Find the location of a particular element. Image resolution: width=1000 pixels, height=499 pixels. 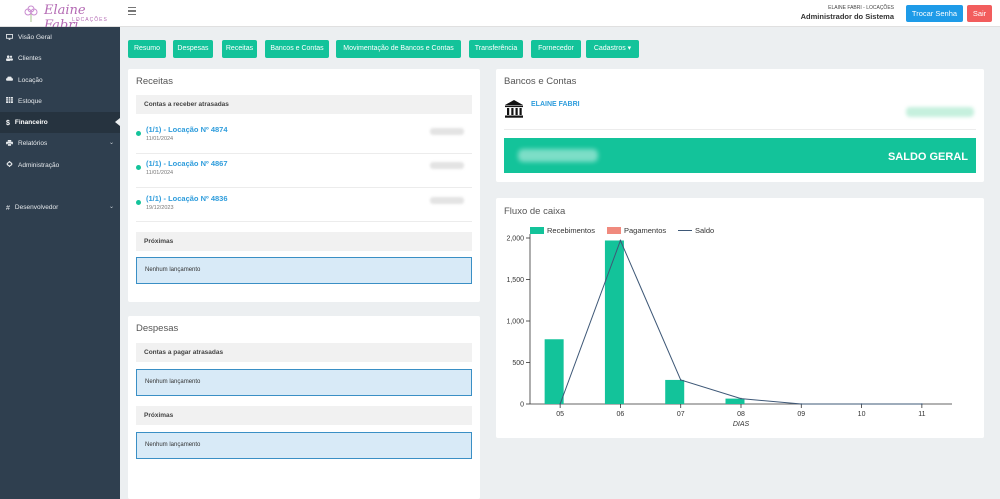

tab-resumo: Resumo is located at coordinates (147, 49).